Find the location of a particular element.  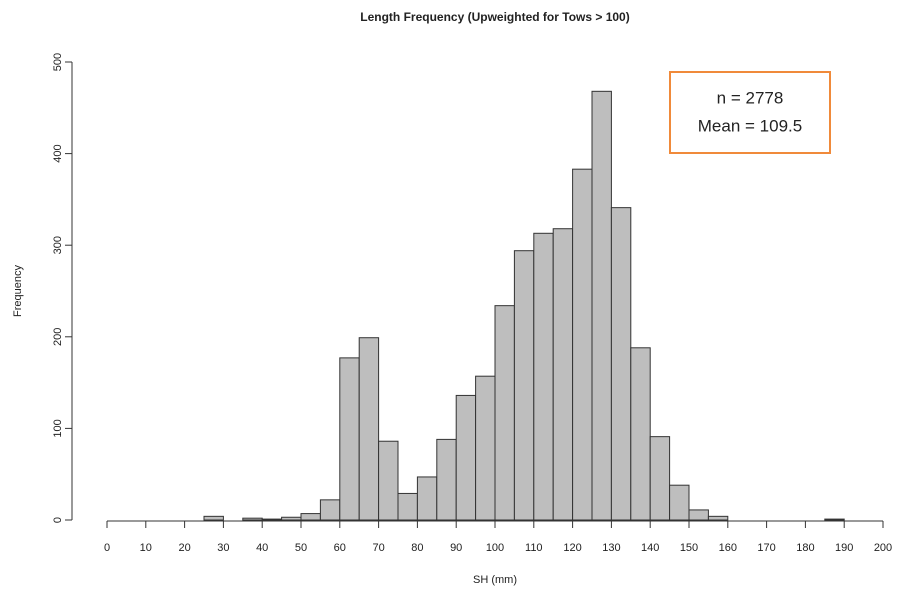

x-tick-label: 110 is located at coordinates (534, 548).